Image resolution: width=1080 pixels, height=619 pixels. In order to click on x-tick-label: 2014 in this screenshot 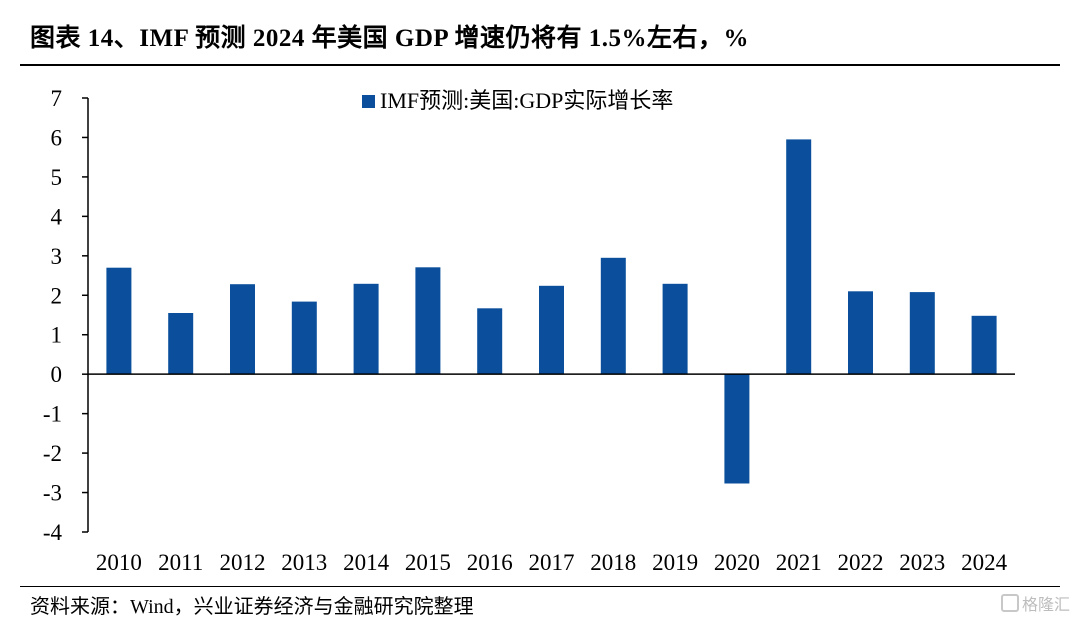, I will do `click(366, 562)`.